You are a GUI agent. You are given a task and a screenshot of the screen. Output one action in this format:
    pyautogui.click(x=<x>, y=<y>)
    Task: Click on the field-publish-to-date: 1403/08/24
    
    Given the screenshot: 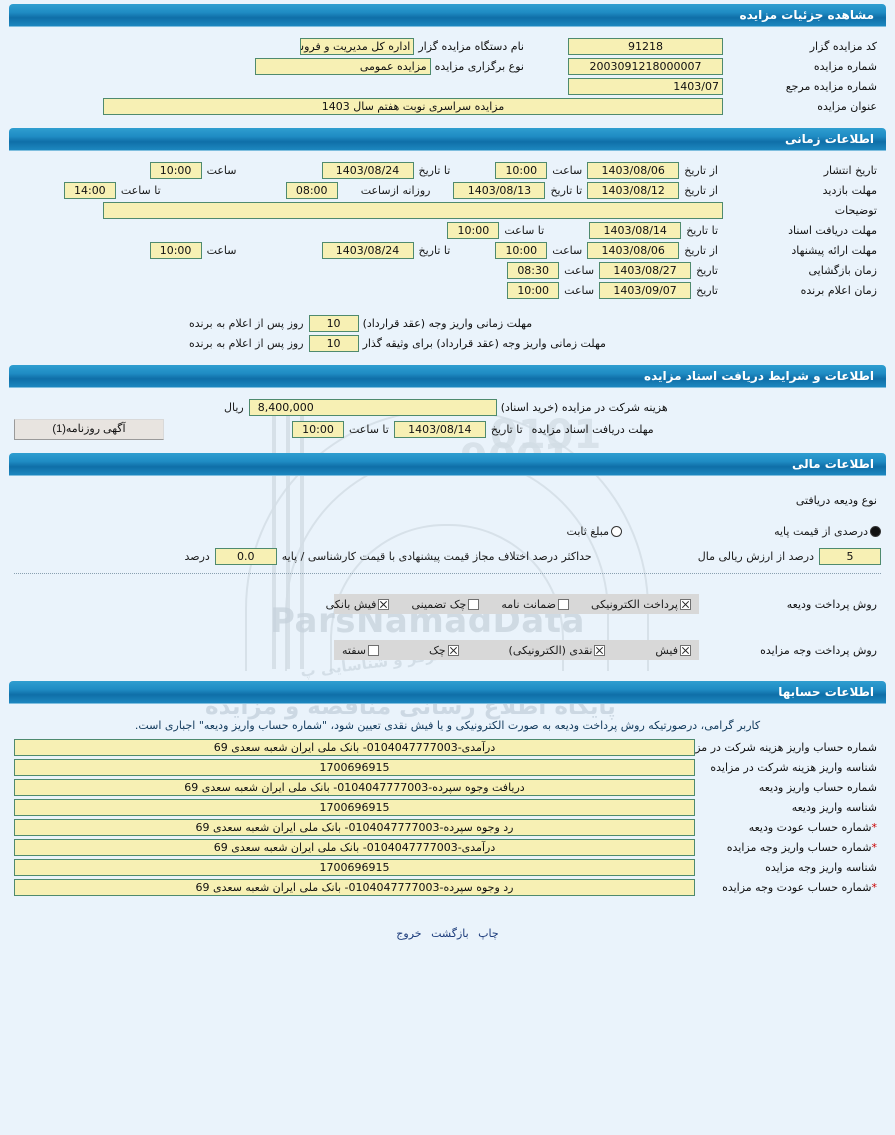 What is the action you would take?
    pyautogui.click(x=367, y=170)
    